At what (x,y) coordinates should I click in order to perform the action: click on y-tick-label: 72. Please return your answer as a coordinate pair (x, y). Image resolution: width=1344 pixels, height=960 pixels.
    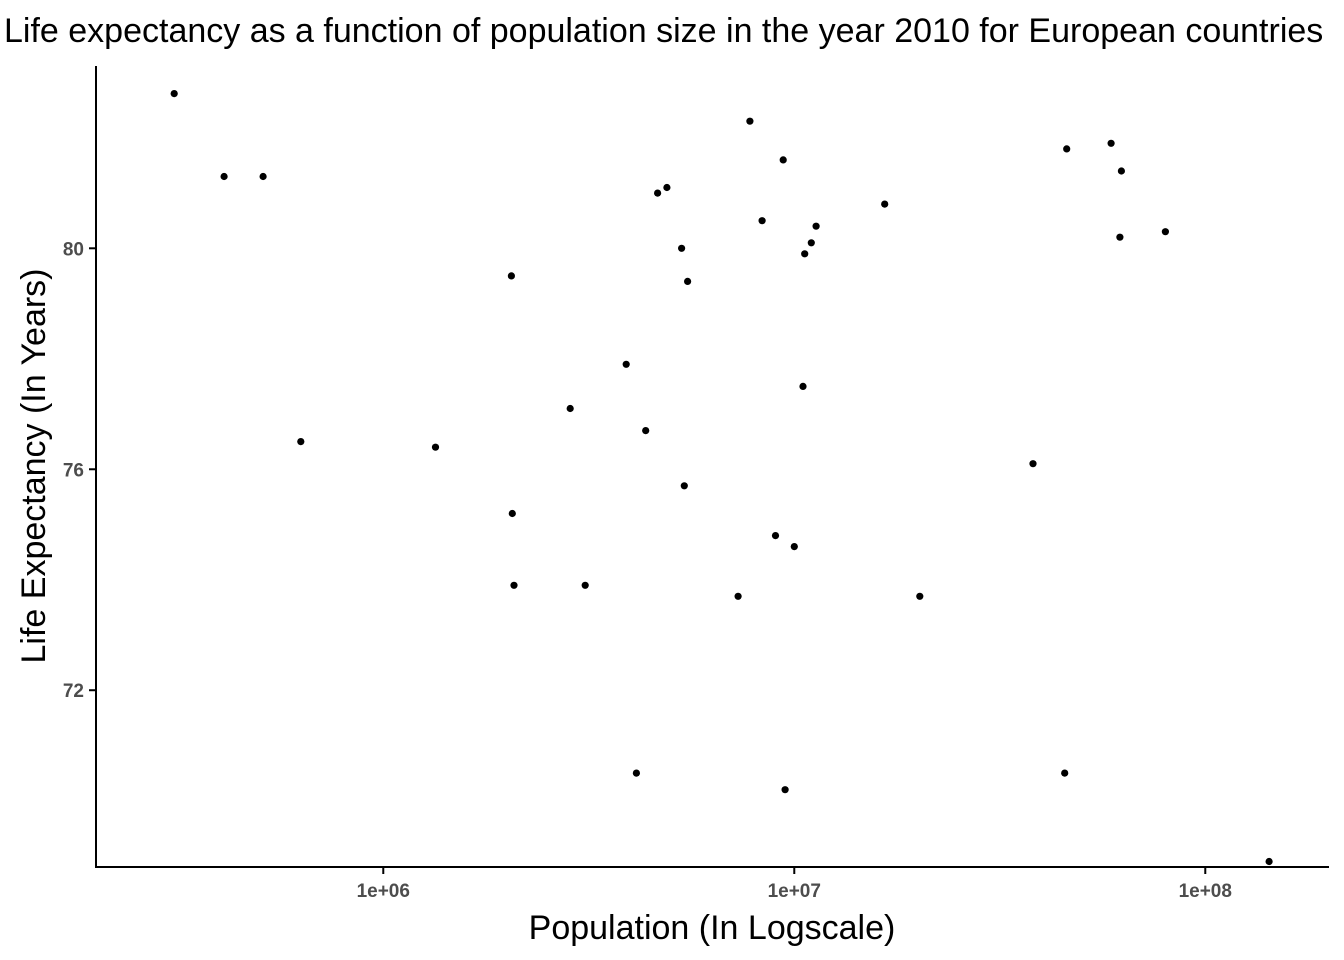
    Looking at the image, I should click on (73, 691).